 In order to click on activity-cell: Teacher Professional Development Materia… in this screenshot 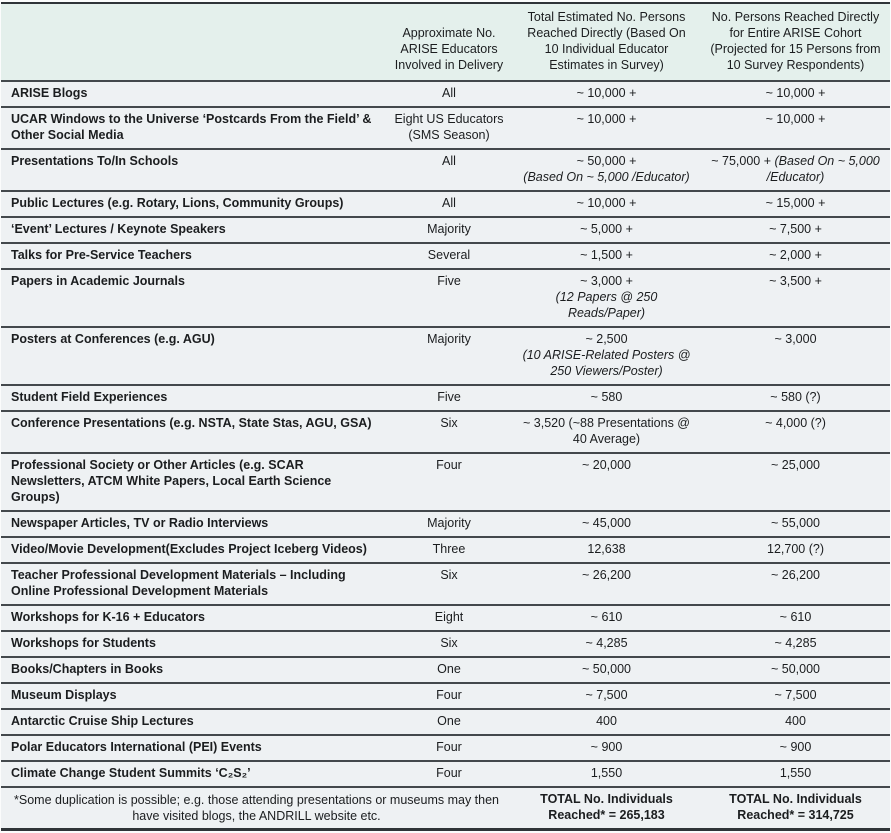, I will do `click(193, 583)`.